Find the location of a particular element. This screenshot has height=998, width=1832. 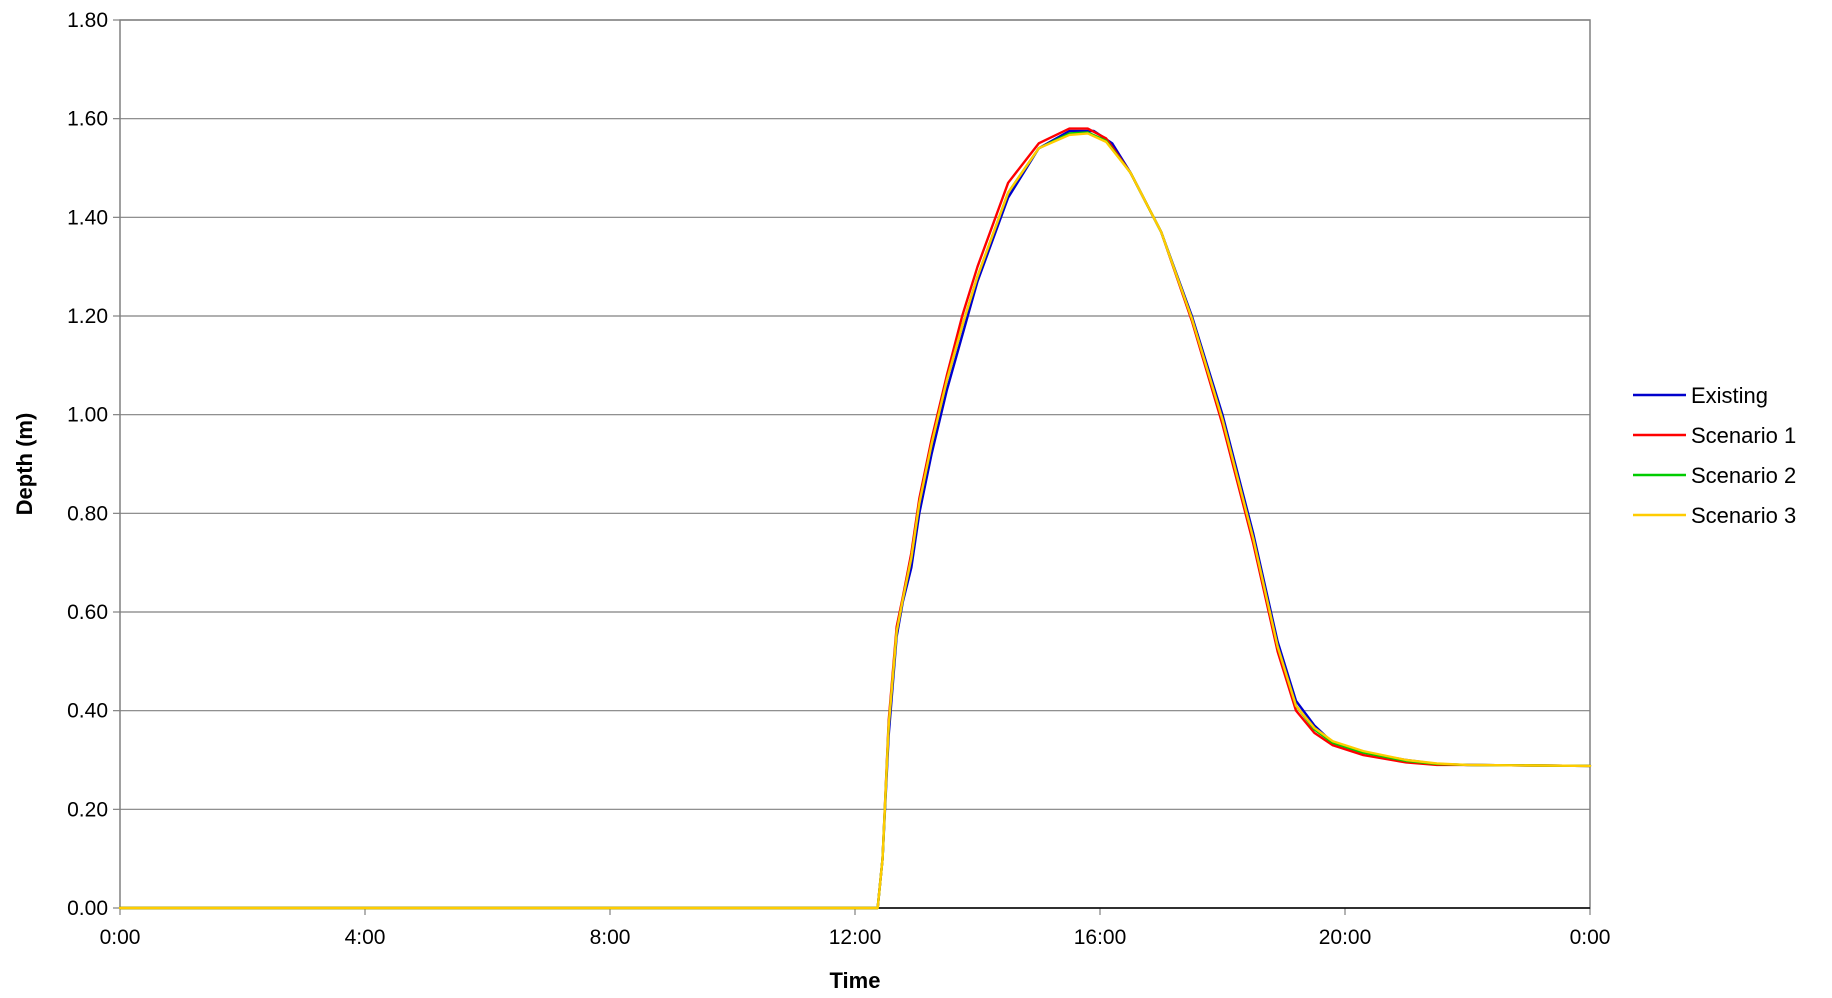

legend-label: Scenario 2 is located at coordinates (1743, 475).